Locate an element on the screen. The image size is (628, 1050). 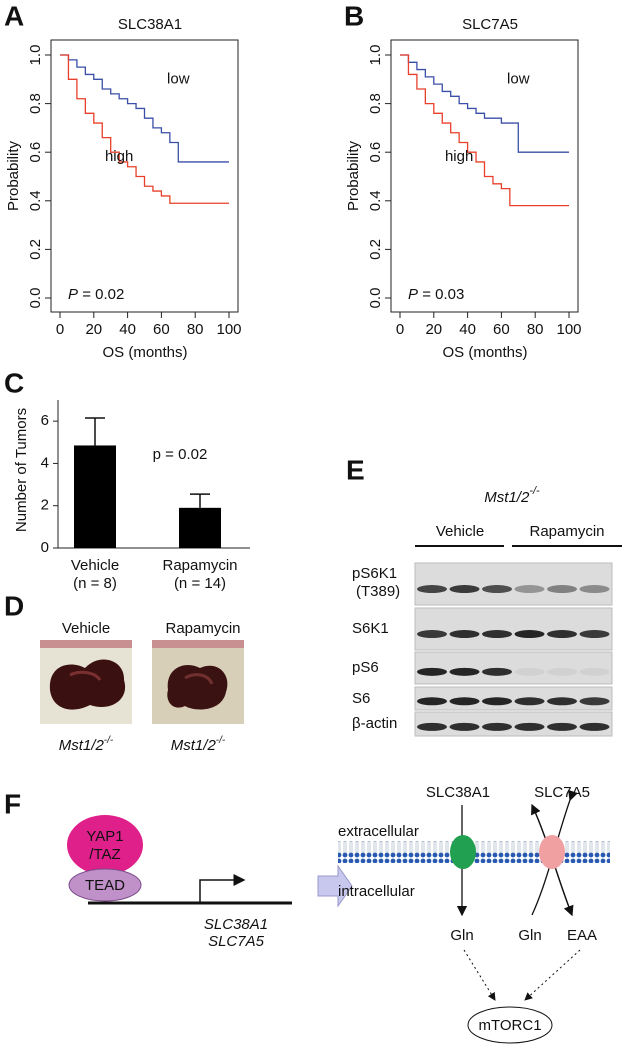
bar is located at coordinates (95, 496).